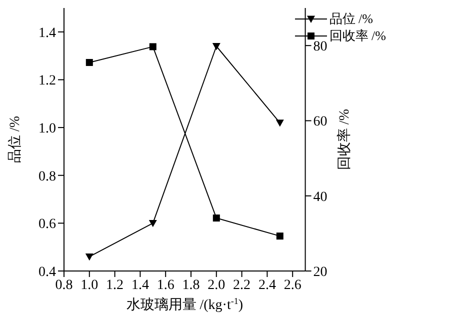 Image resolution: width=450 pixels, height=323 pixels. I want to click on x-tick-label: 2.2, so click(242, 285).